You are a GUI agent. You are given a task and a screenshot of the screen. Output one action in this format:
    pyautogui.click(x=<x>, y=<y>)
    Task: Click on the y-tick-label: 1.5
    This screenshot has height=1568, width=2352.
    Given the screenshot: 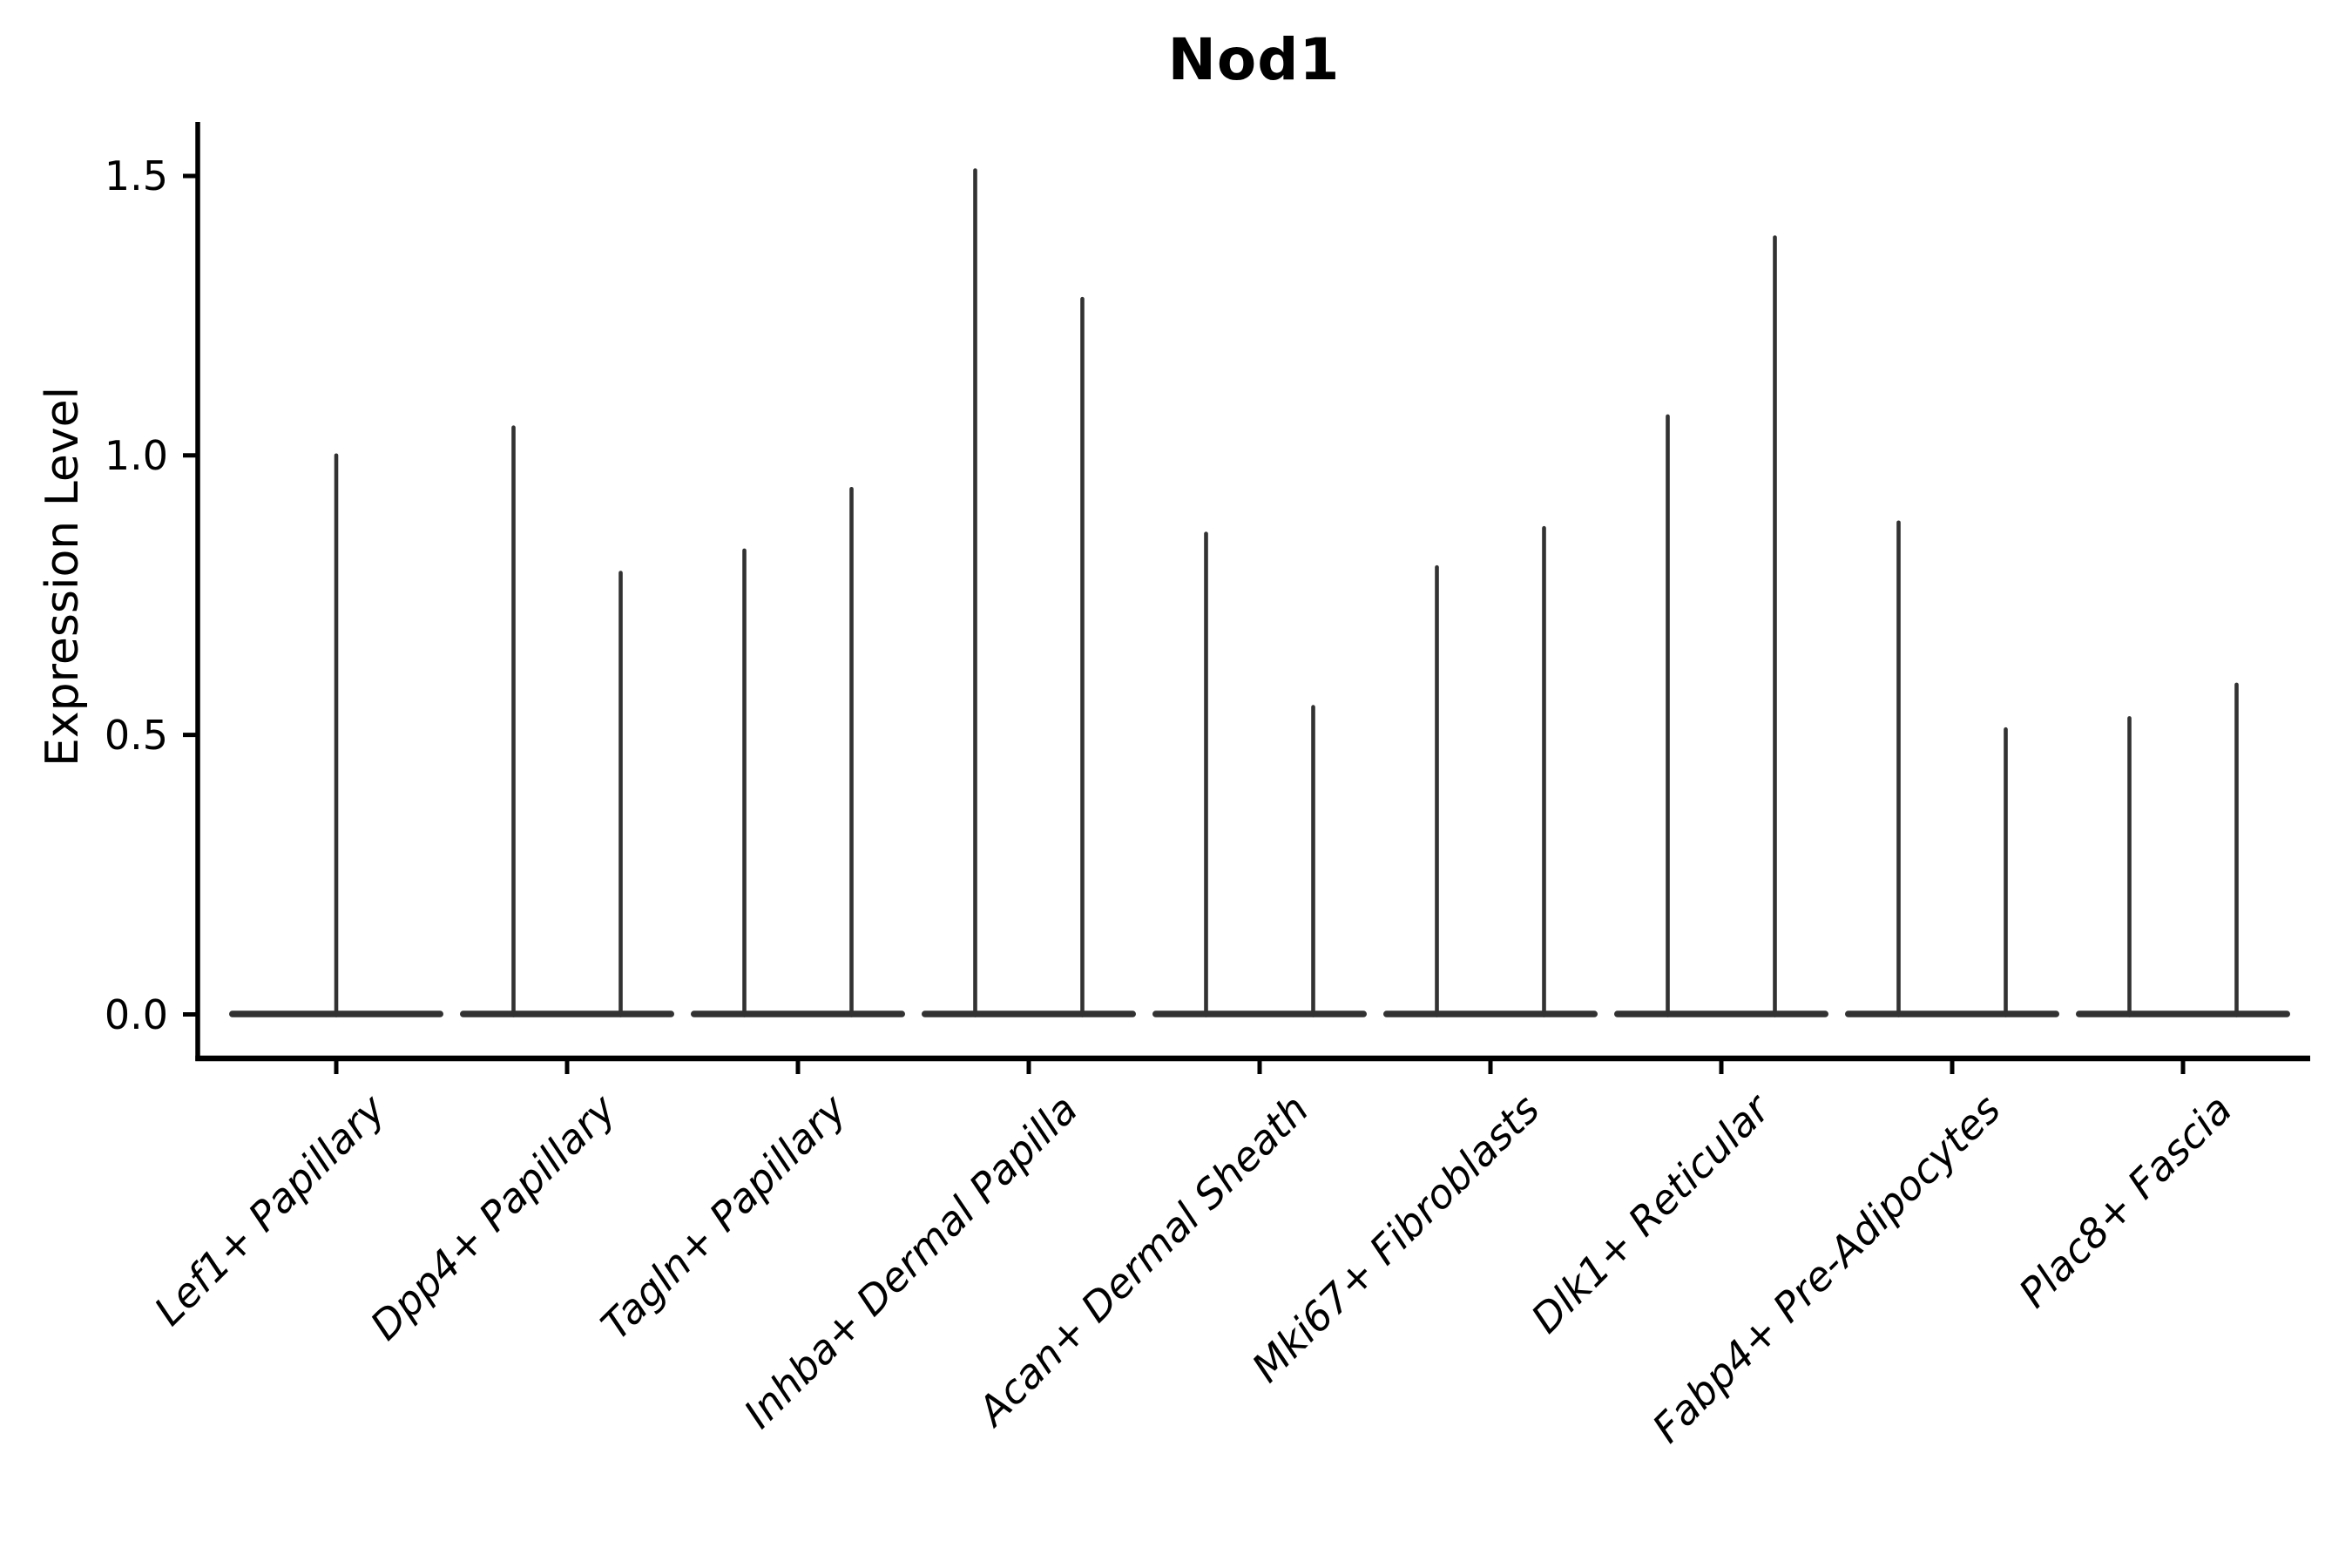 What is the action you would take?
    pyautogui.click(x=136, y=175)
    